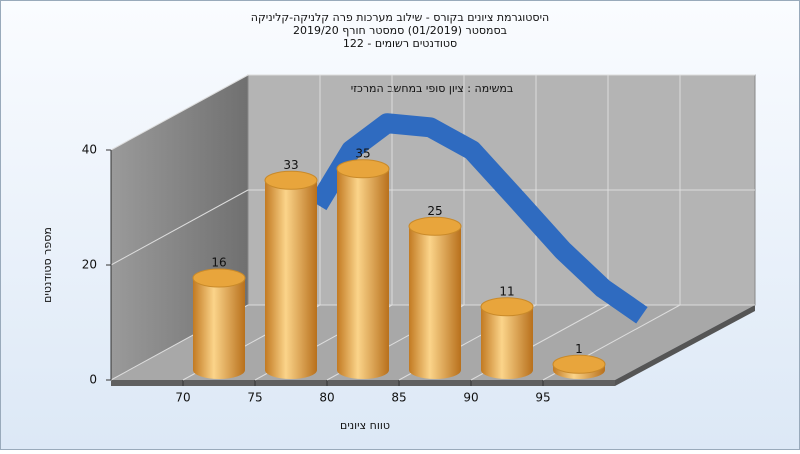 The width and height of the screenshot is (800, 454). Describe the element at coordinates (400, 30) in the screenshot. I see `chart-title: בסמסטר (01/2019) סמסטר חורף 2019/20` at that location.